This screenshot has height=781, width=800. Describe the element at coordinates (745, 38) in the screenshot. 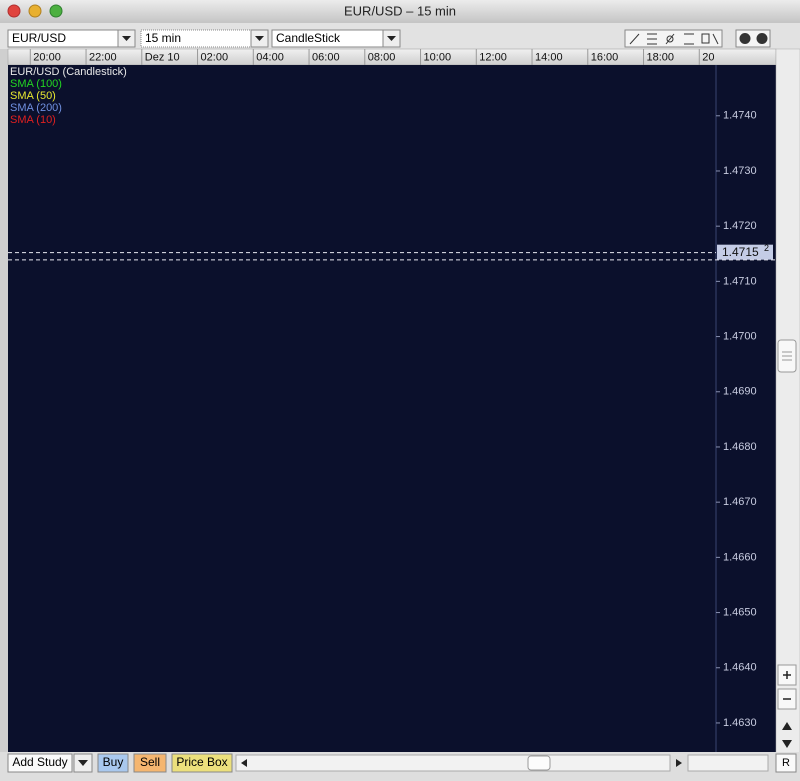

I see `zoom-in-tool` at that location.